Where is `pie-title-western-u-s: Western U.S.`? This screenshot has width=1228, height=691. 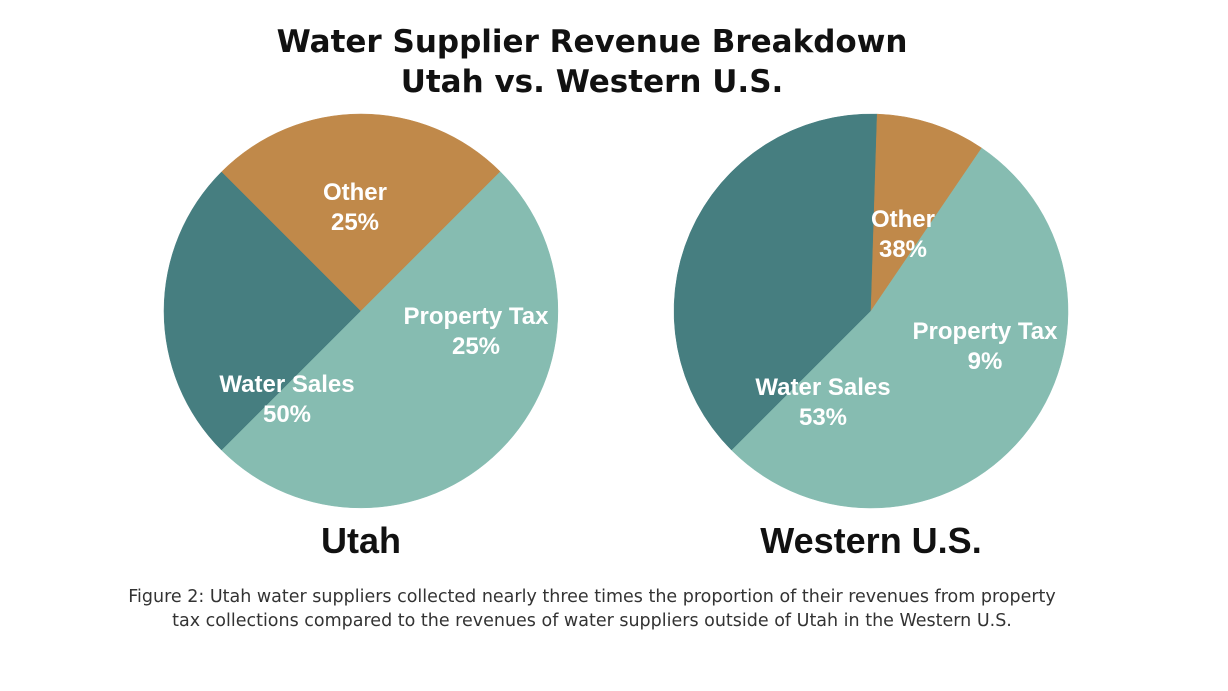 pie-title-western-u-s: Western U.S. is located at coordinates (870, 540).